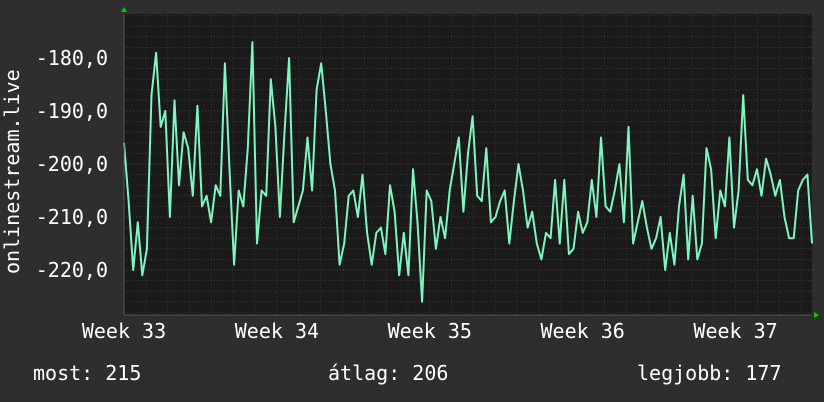 This screenshot has width=824, height=402. I want to click on x-tick-label: Week 35, so click(430, 331).